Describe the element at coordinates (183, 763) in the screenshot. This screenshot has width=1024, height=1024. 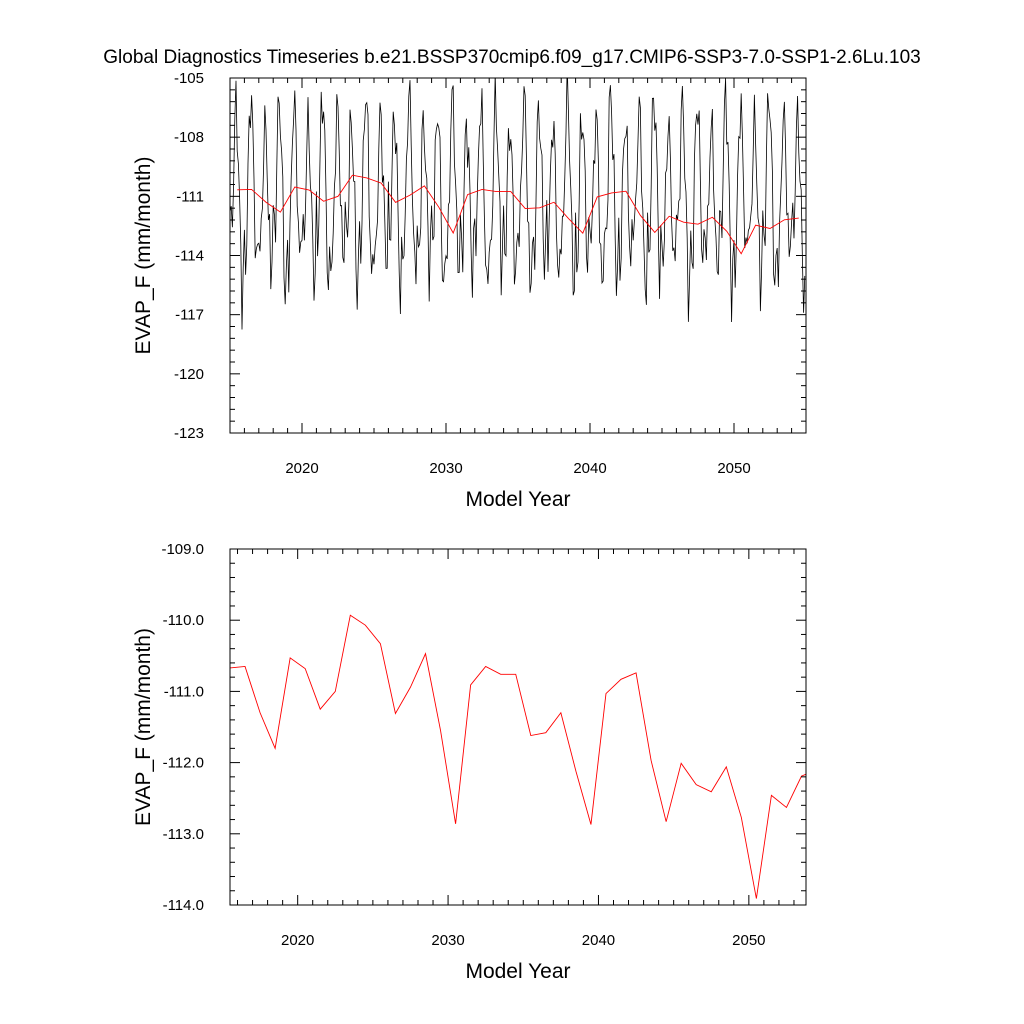
I see `y-tick-label: -112.0` at that location.